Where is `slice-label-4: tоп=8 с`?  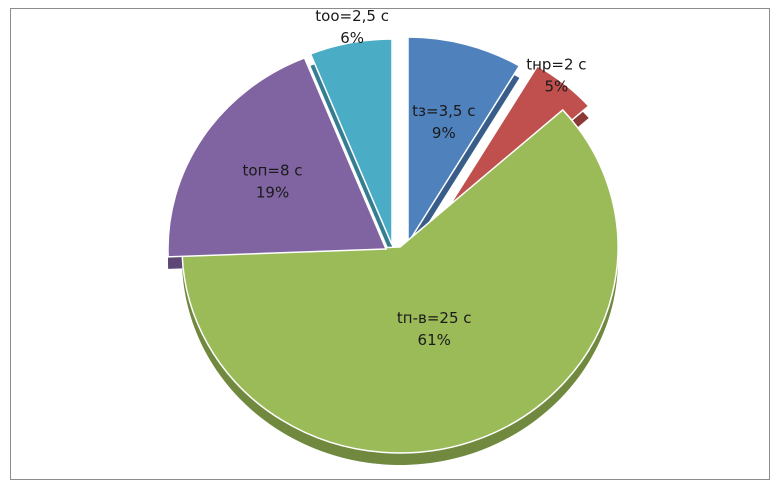
slice-label-4: tоп=8 с is located at coordinates (273, 171).